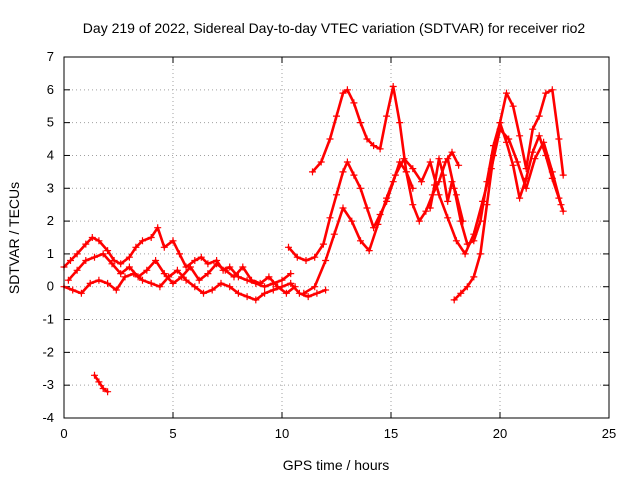  Describe the element at coordinates (282, 433) in the screenshot. I see `x-tick-label: 10` at that location.